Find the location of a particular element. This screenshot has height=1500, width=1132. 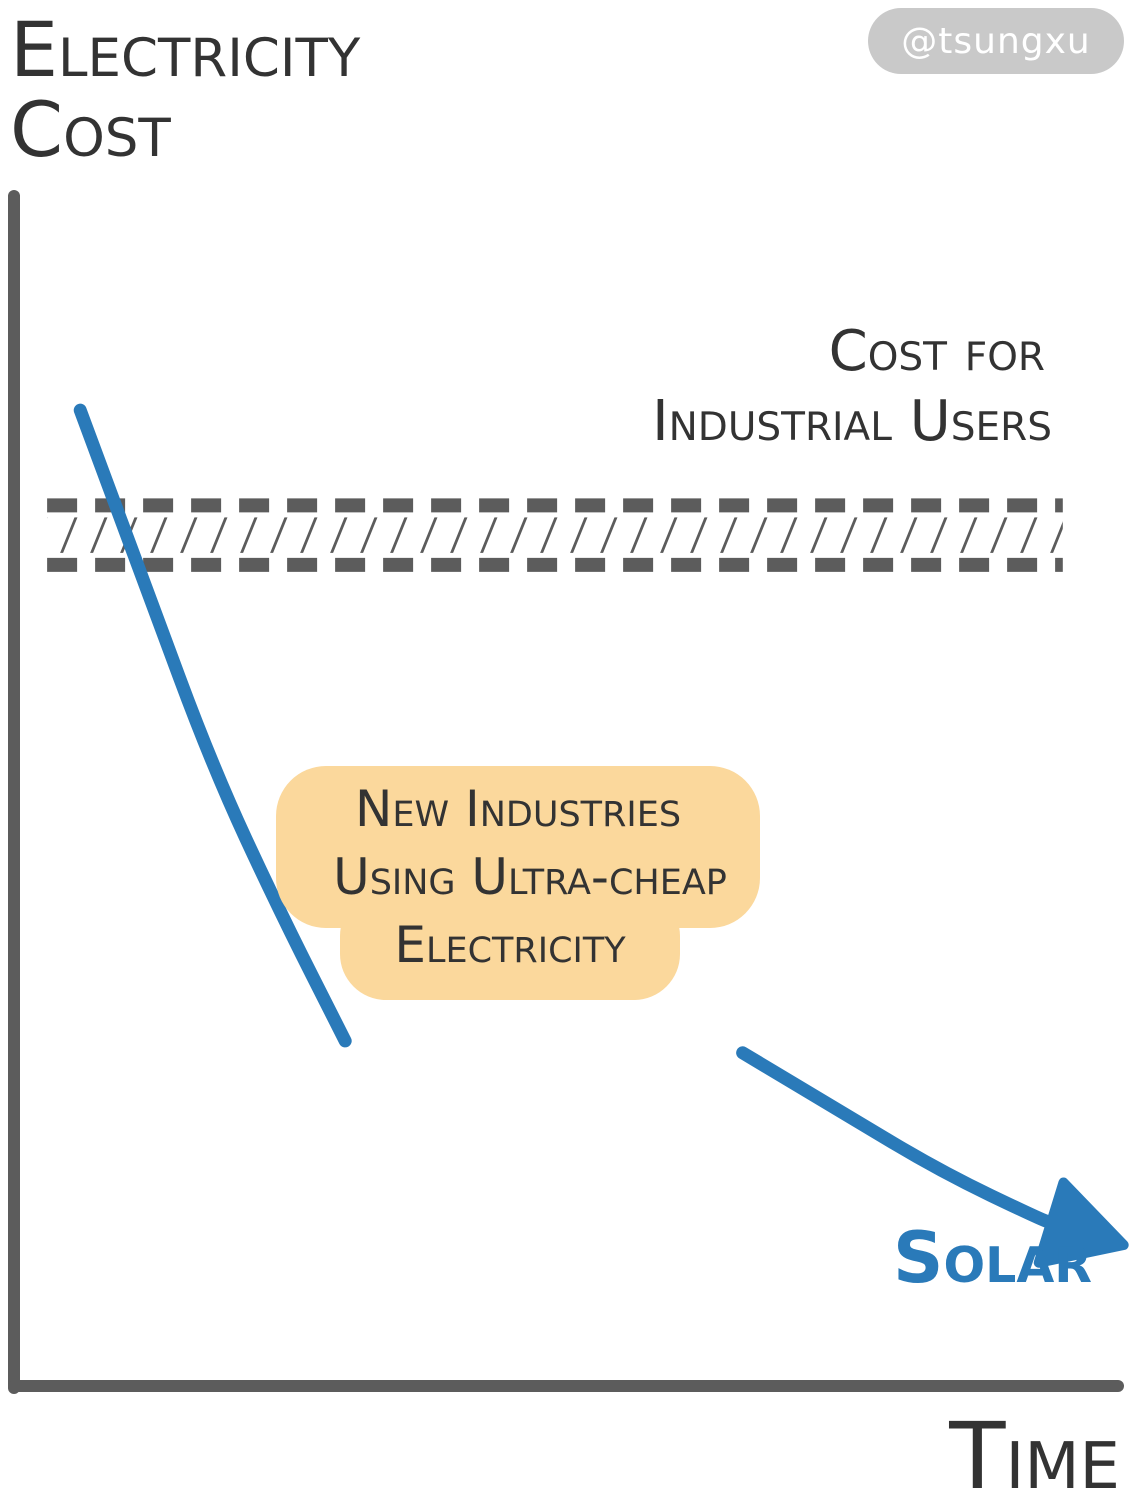

callout-line-1: New Industries is located at coordinates (518, 809).